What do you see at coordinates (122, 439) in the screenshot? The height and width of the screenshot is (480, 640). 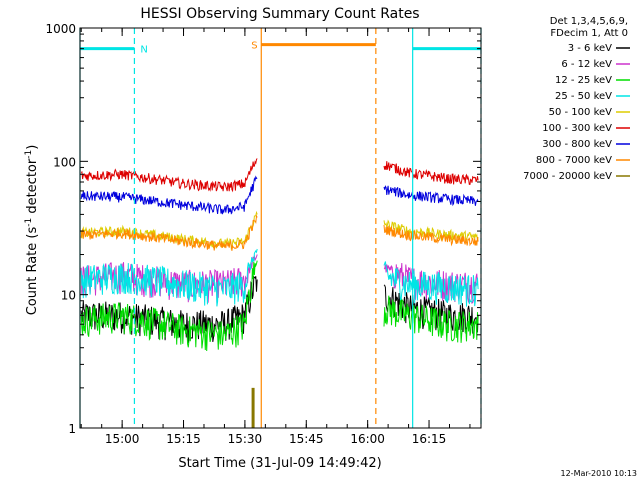 I see `x-tick-label: 15:00` at bounding box center [122, 439].